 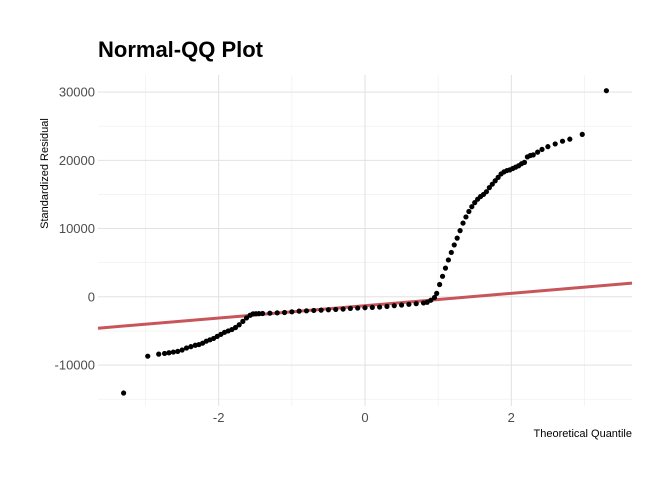 What do you see at coordinates (75, 365) in the screenshot?
I see `y-tick-label: -10000` at bounding box center [75, 365].